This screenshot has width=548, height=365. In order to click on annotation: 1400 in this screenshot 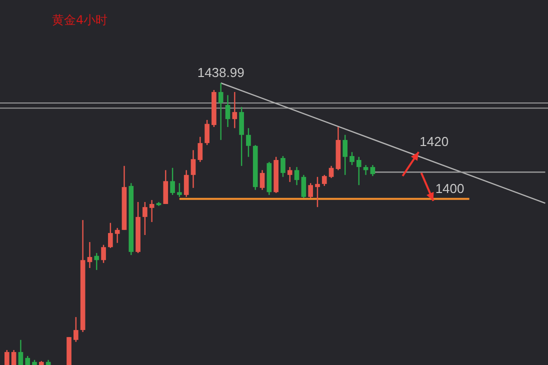, I will do `click(449, 188)`.